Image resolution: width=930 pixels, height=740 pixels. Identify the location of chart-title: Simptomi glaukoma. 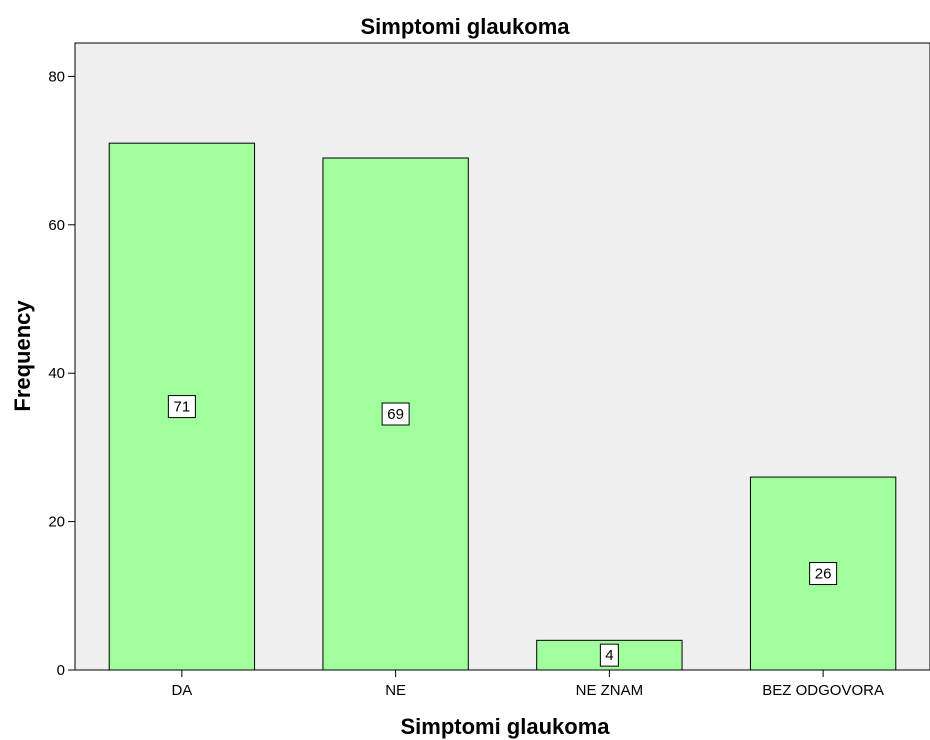
(465, 26).